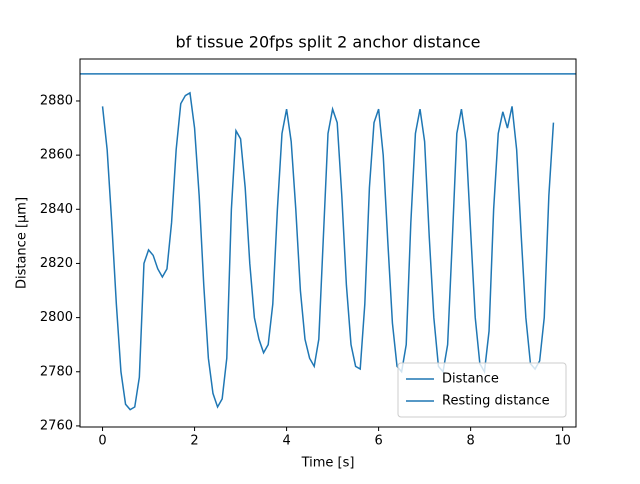  I want to click on y-tick-label: 2760, so click(56, 425).